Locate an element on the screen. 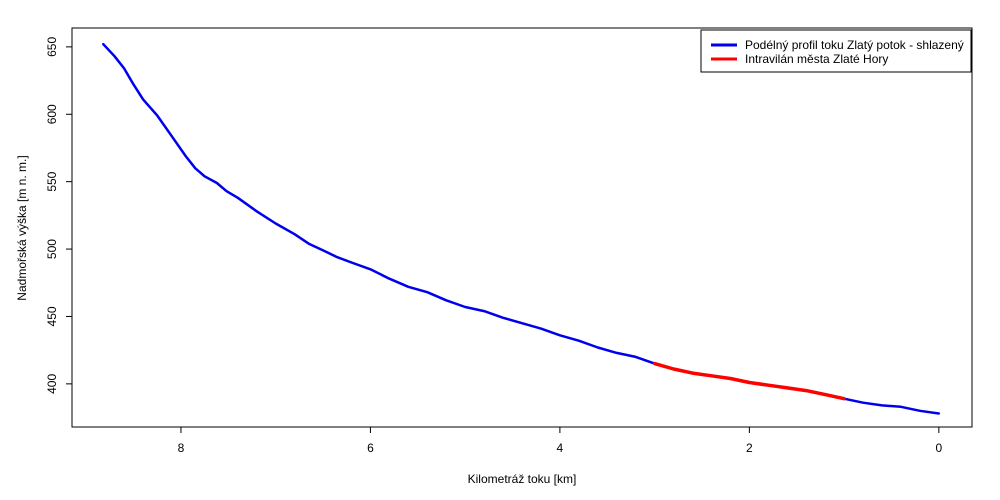 The height and width of the screenshot is (500, 1000). x-axis: 8 6 4 2 0 is located at coordinates (560, 441).